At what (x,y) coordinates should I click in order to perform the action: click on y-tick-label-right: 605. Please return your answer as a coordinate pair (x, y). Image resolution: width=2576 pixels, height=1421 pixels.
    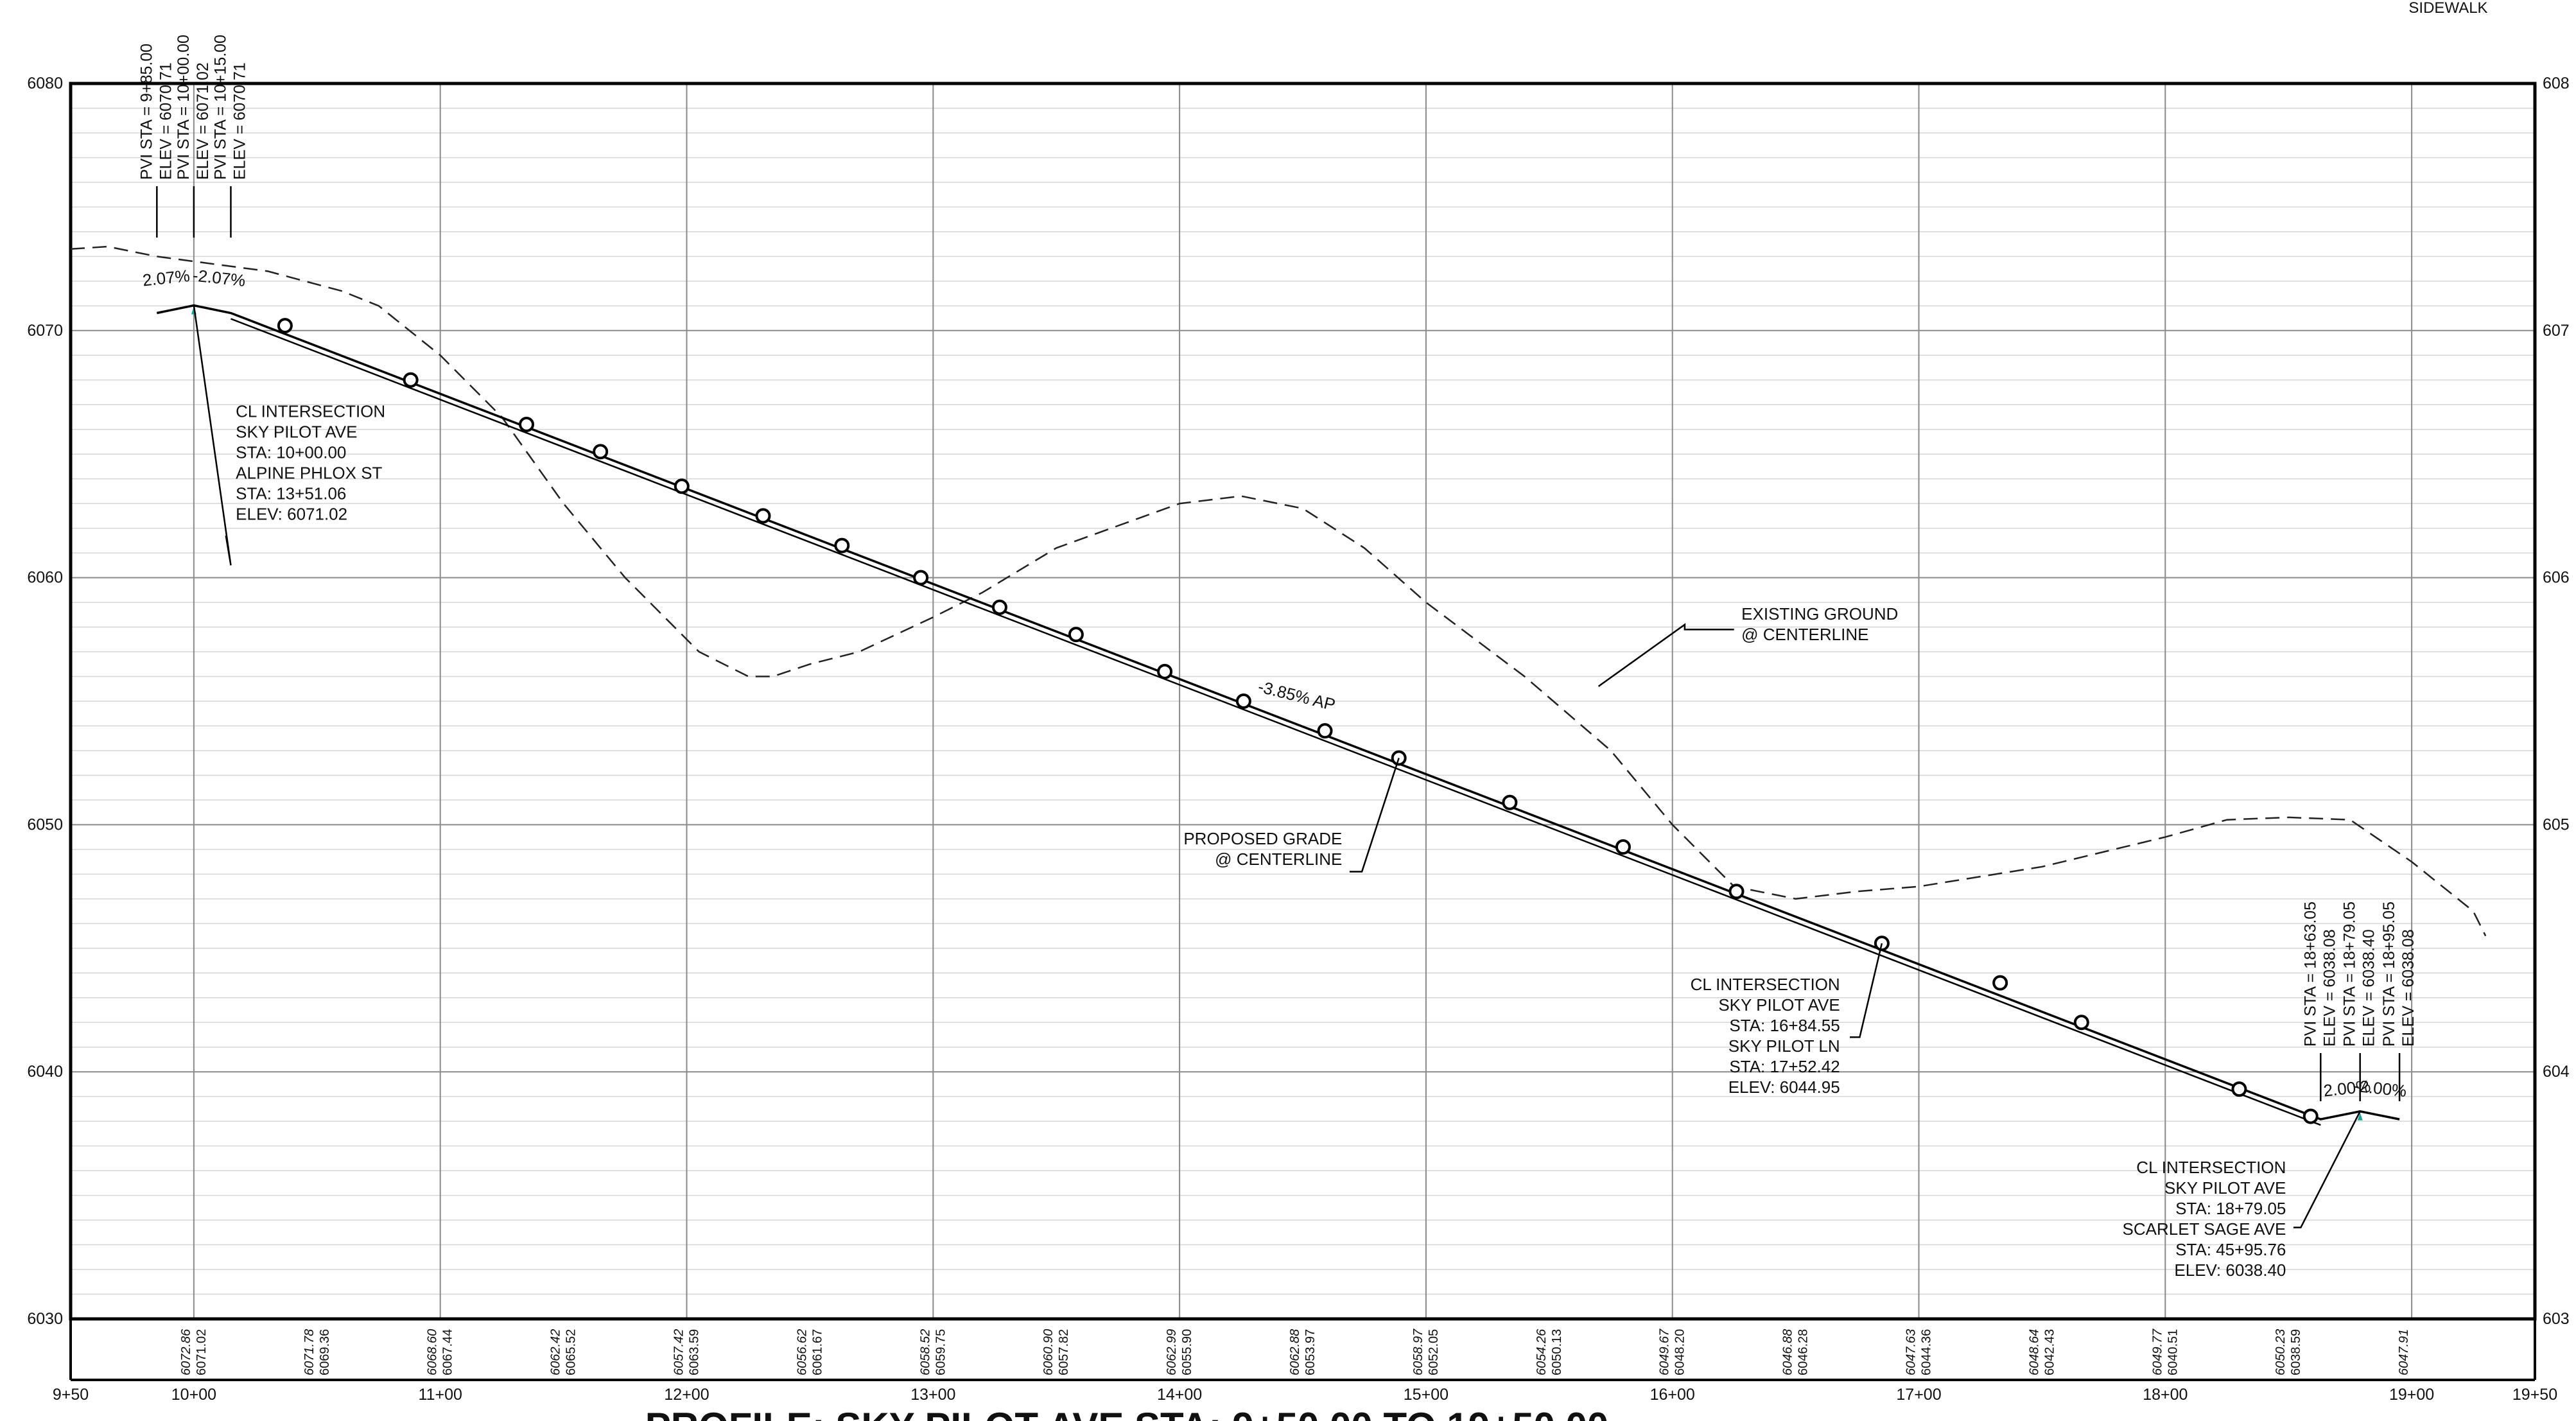
    Looking at the image, I should click on (2556, 824).